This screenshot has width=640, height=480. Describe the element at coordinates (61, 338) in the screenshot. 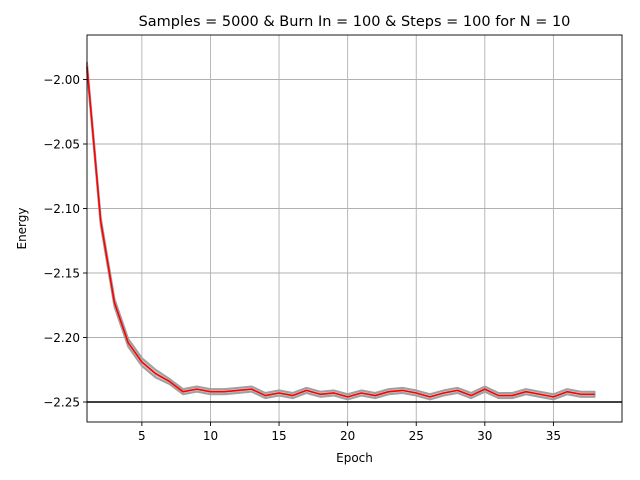

I see `y-tick-label: −2.20` at that location.